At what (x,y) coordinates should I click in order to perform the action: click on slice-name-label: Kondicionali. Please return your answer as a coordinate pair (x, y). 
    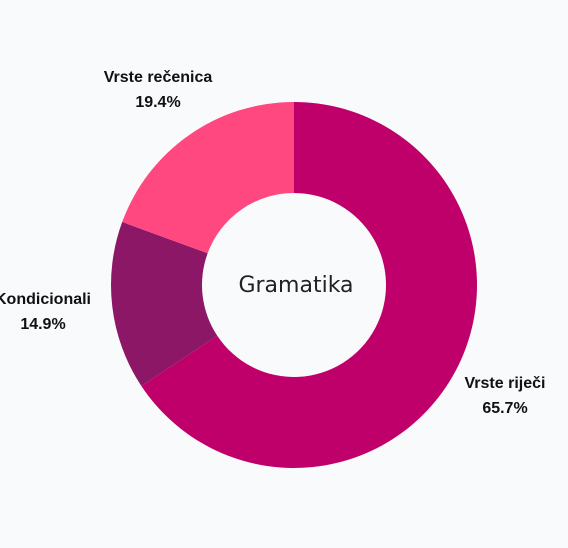
    Looking at the image, I should click on (45, 299).